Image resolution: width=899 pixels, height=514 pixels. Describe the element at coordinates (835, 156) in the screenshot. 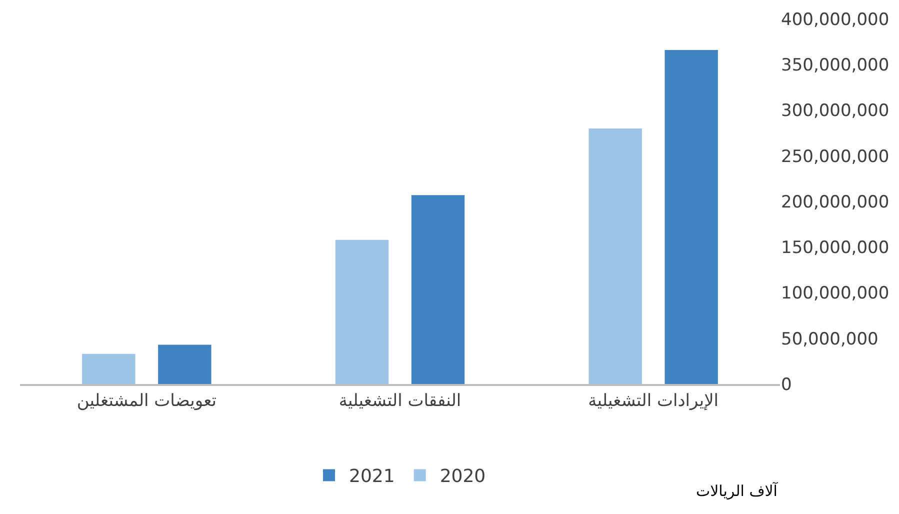

I see `y-tick-label: 250,000,000` at that location.